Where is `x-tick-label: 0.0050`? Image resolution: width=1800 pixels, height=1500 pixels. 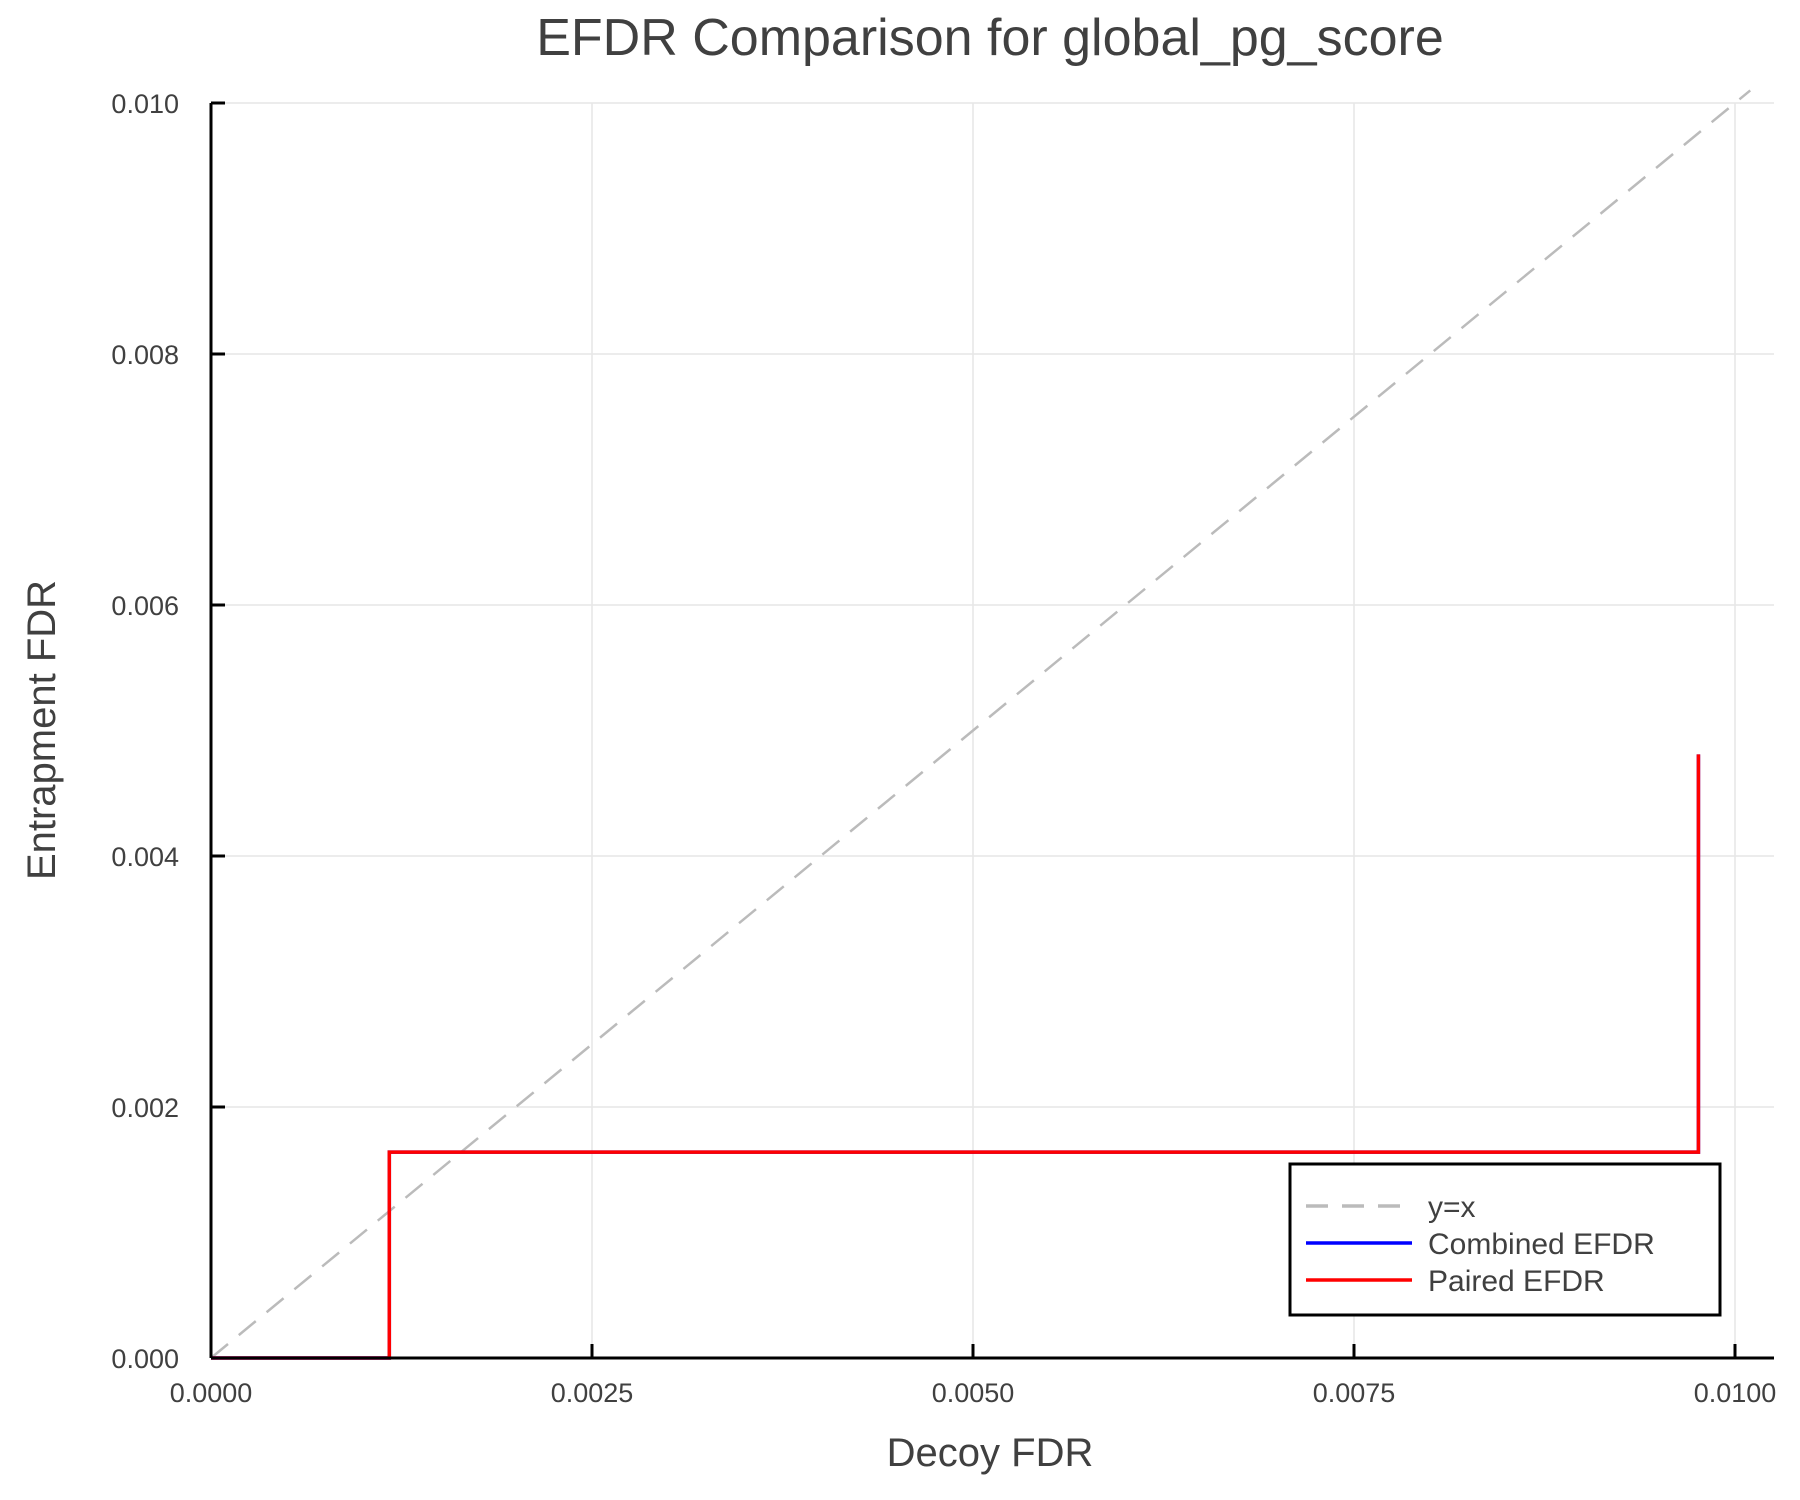
x-tick-label: 0.0050 is located at coordinates (973, 1393).